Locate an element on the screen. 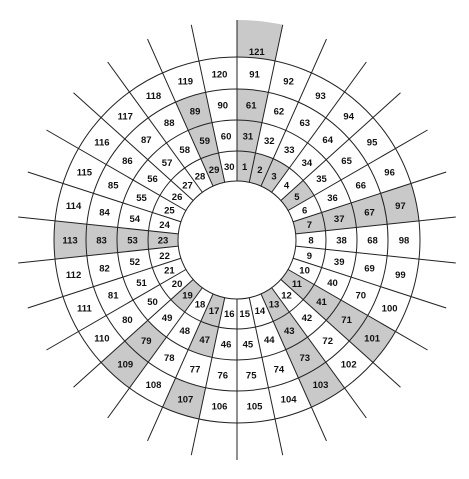  cell-number: 59 is located at coordinates (204, 141).